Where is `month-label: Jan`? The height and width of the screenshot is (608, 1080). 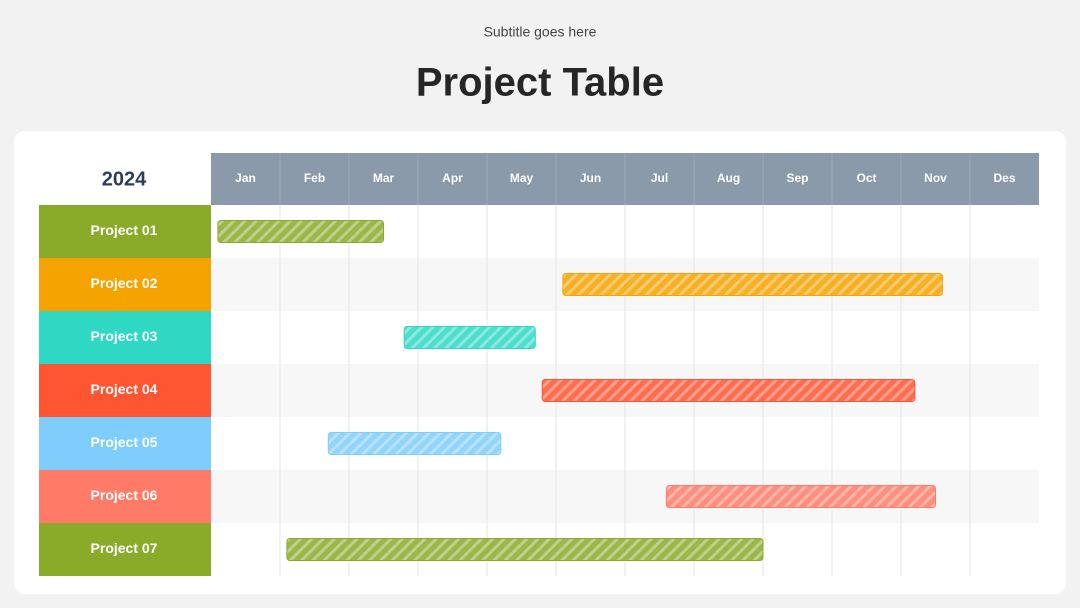 month-label: Jan is located at coordinates (245, 178).